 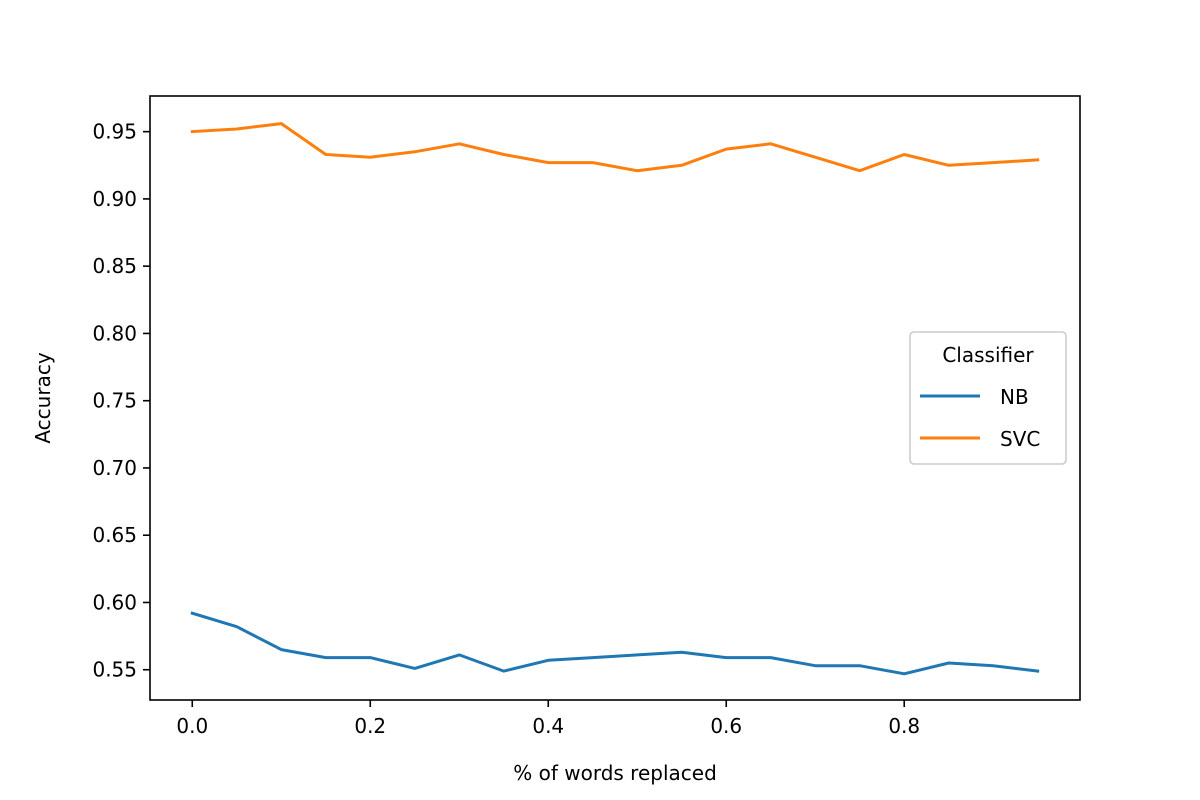 I want to click on y-tick-label: 0.80, so click(x=114, y=333).